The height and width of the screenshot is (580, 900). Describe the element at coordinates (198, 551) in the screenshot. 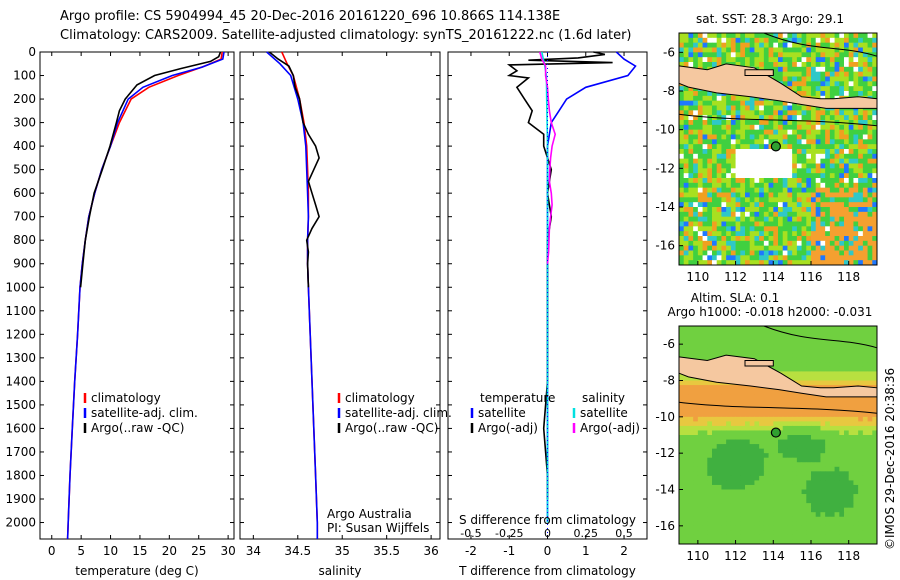

I see `x-tick-label: 25` at that location.